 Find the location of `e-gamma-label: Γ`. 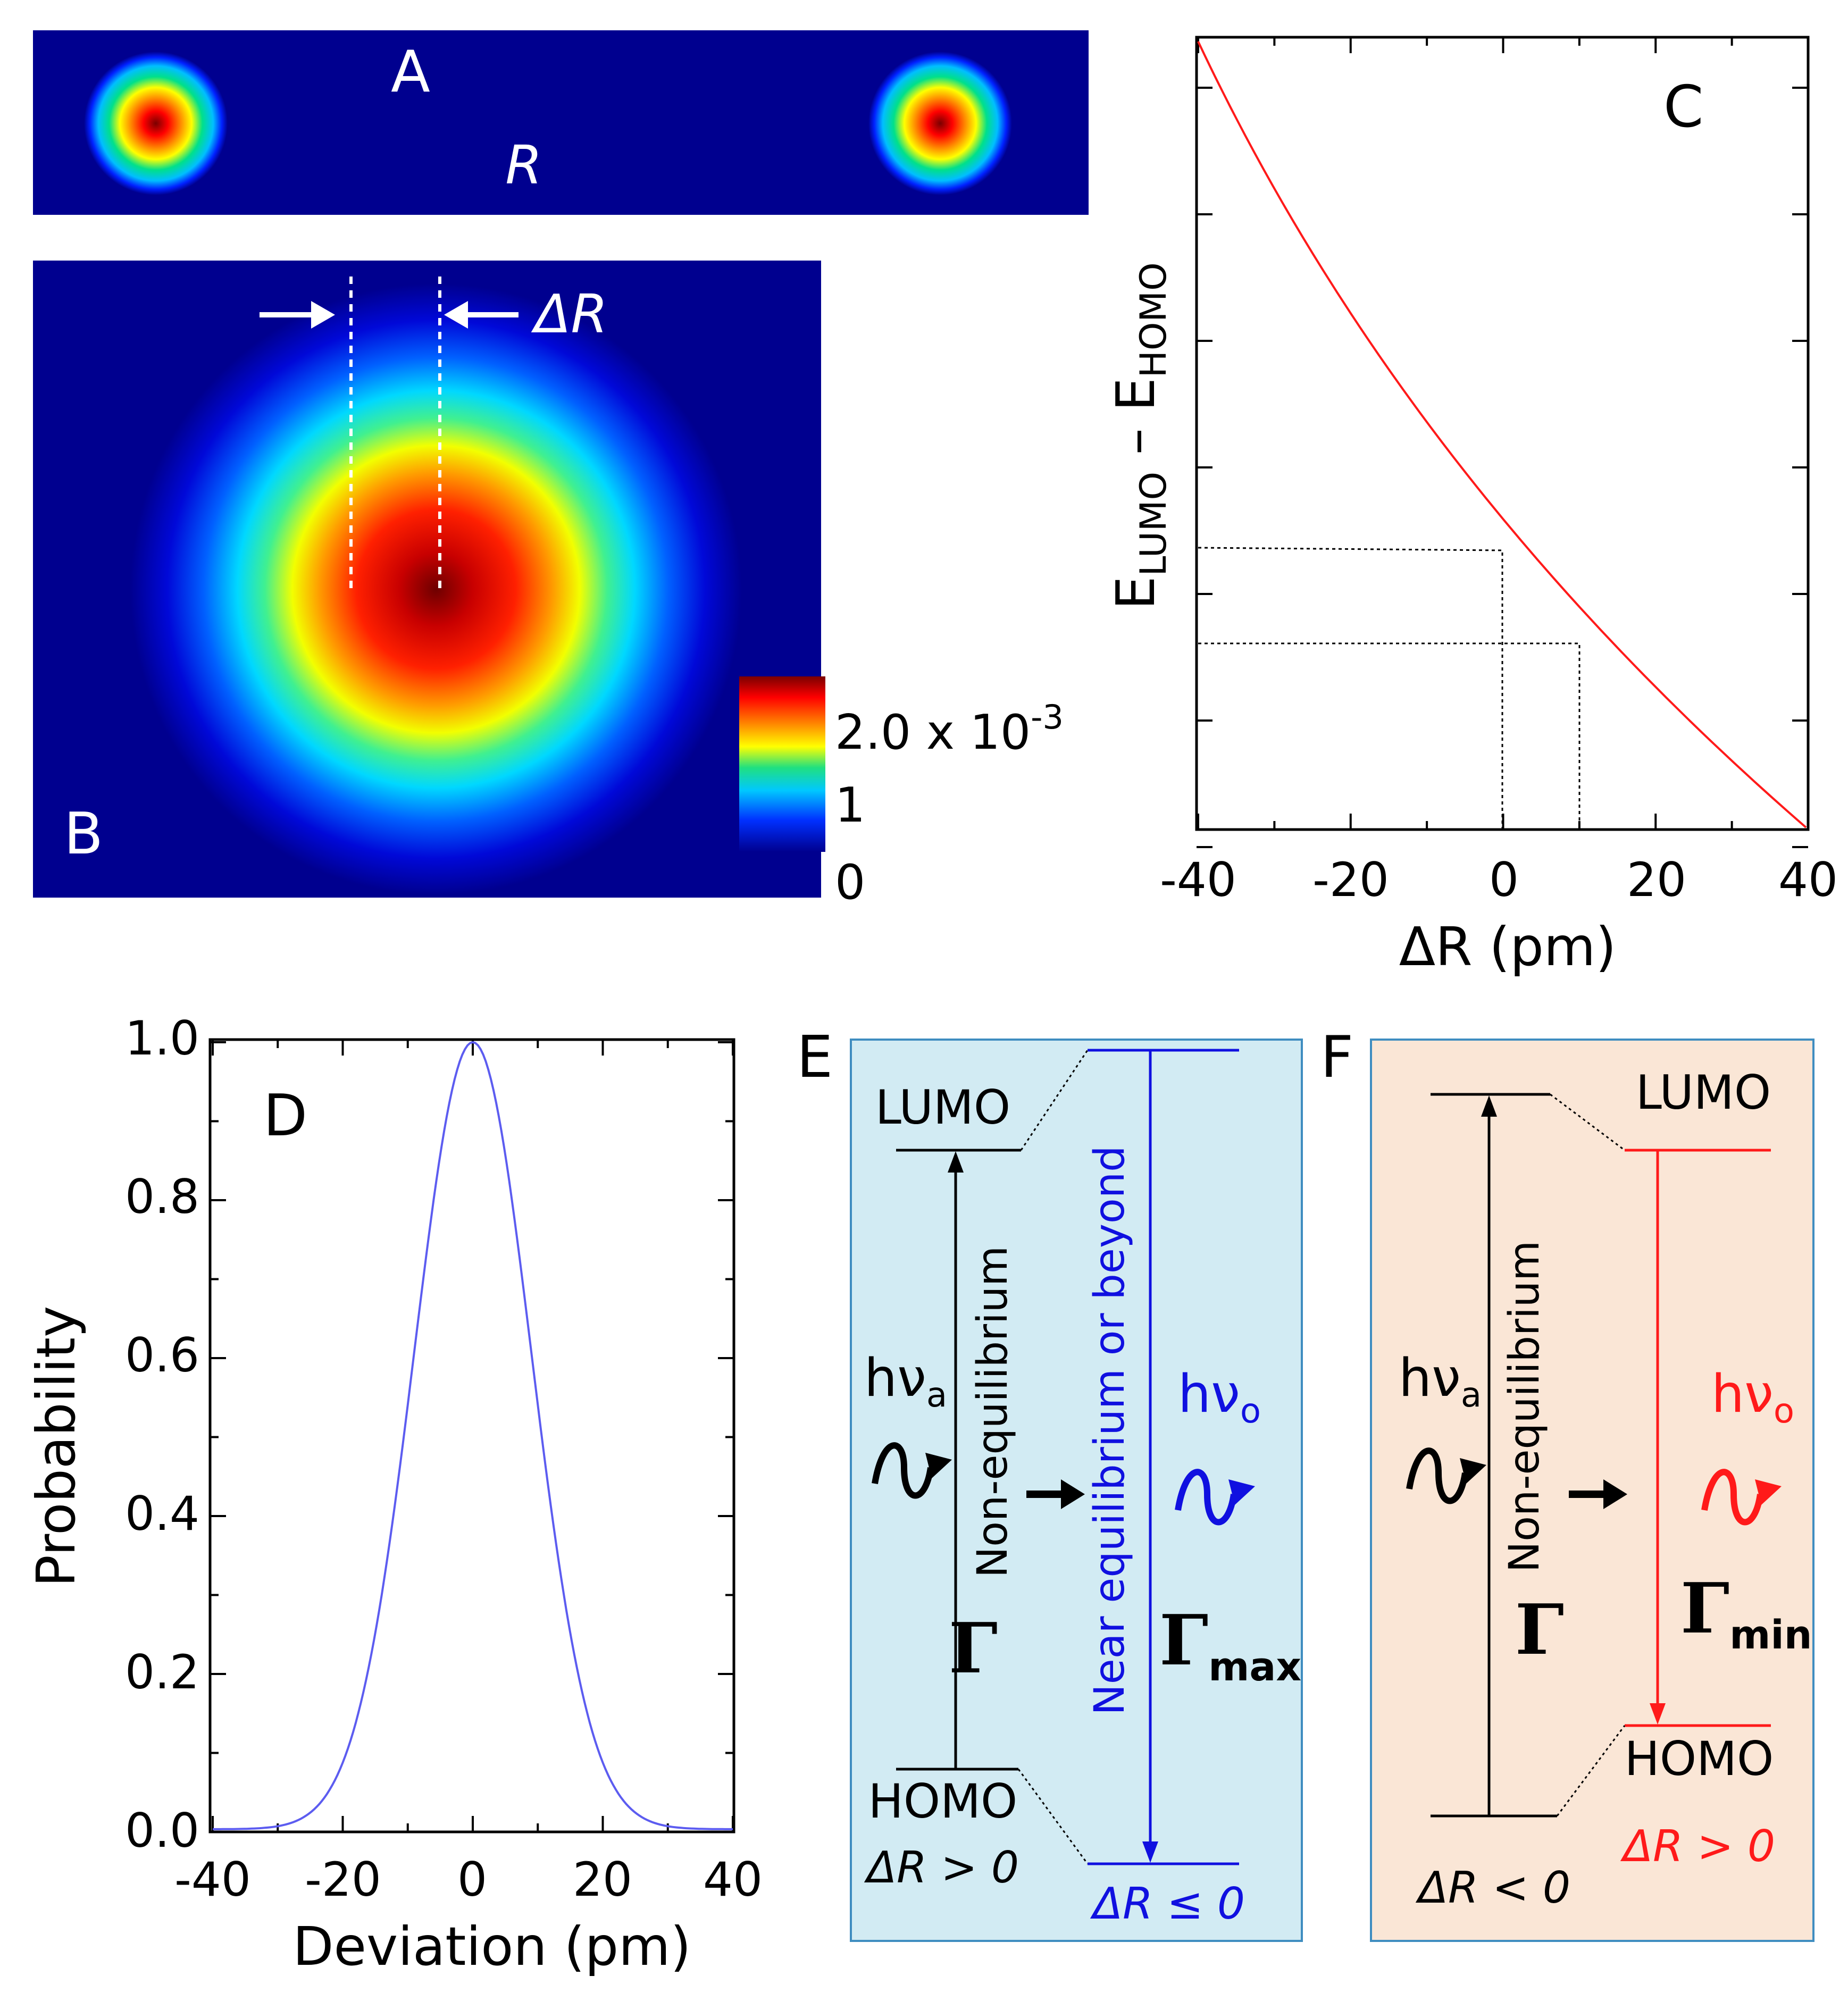

e-gamma-label: Γ is located at coordinates (973, 1648).